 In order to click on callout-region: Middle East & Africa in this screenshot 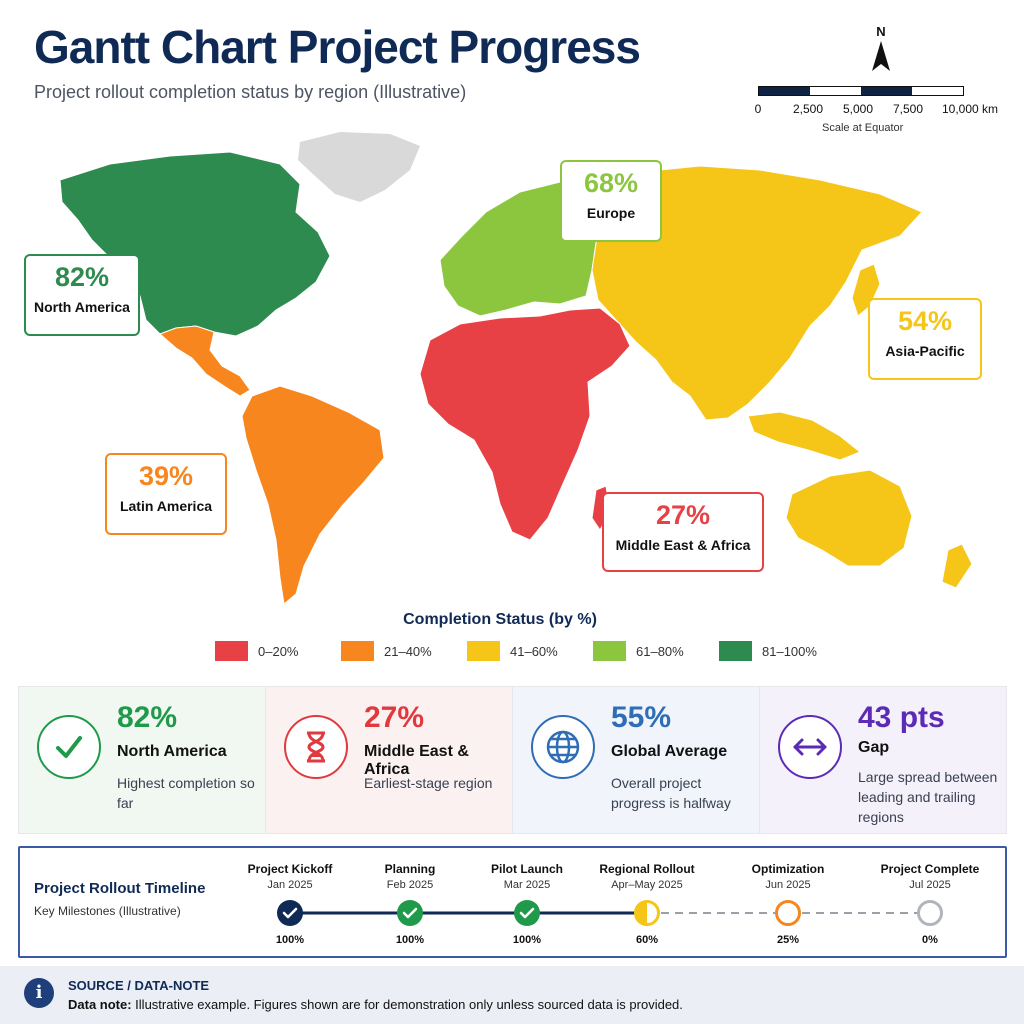, I will do `click(683, 545)`.